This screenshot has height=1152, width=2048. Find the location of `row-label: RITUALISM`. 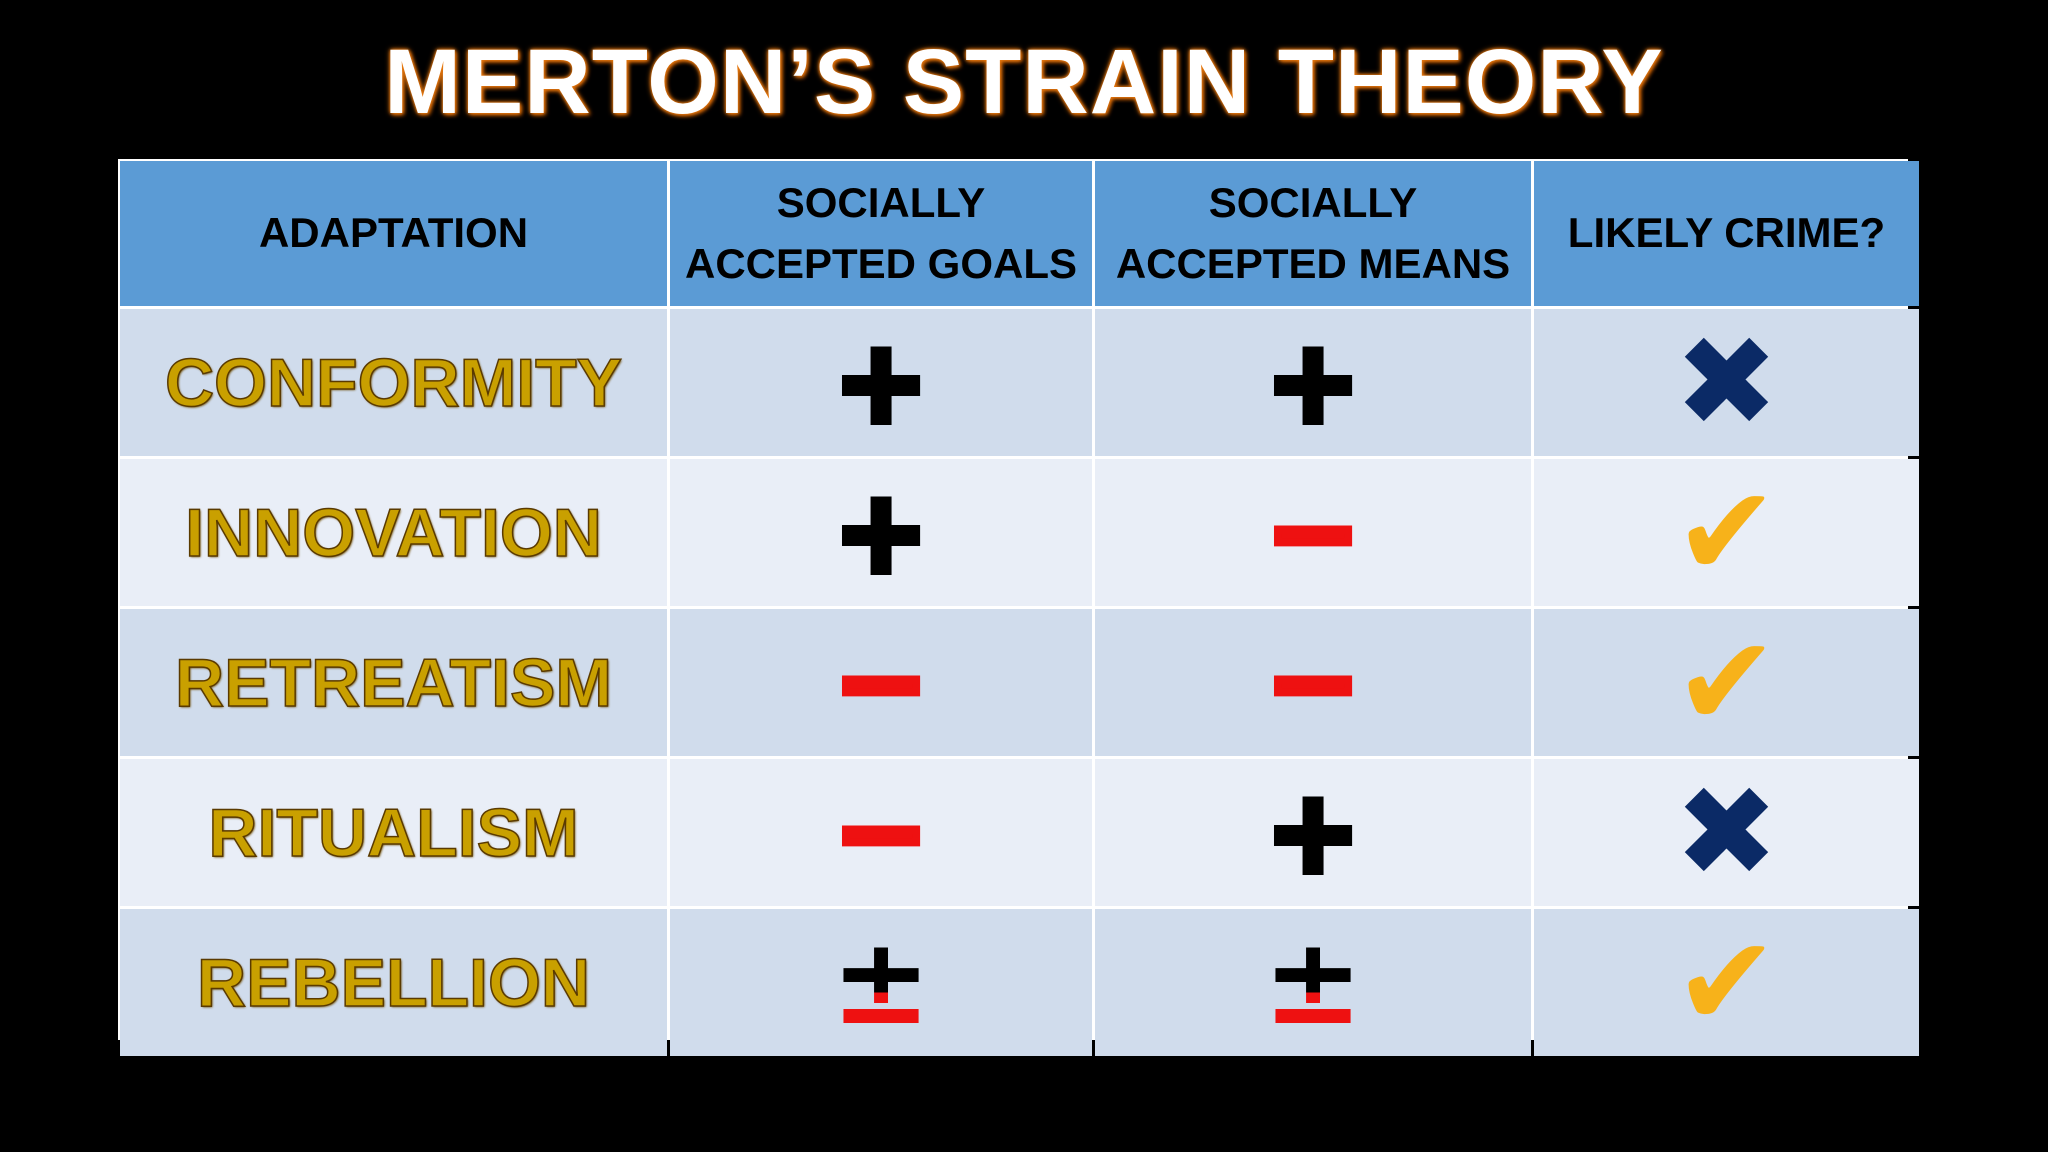

row-label: RITUALISM is located at coordinates (393, 832).